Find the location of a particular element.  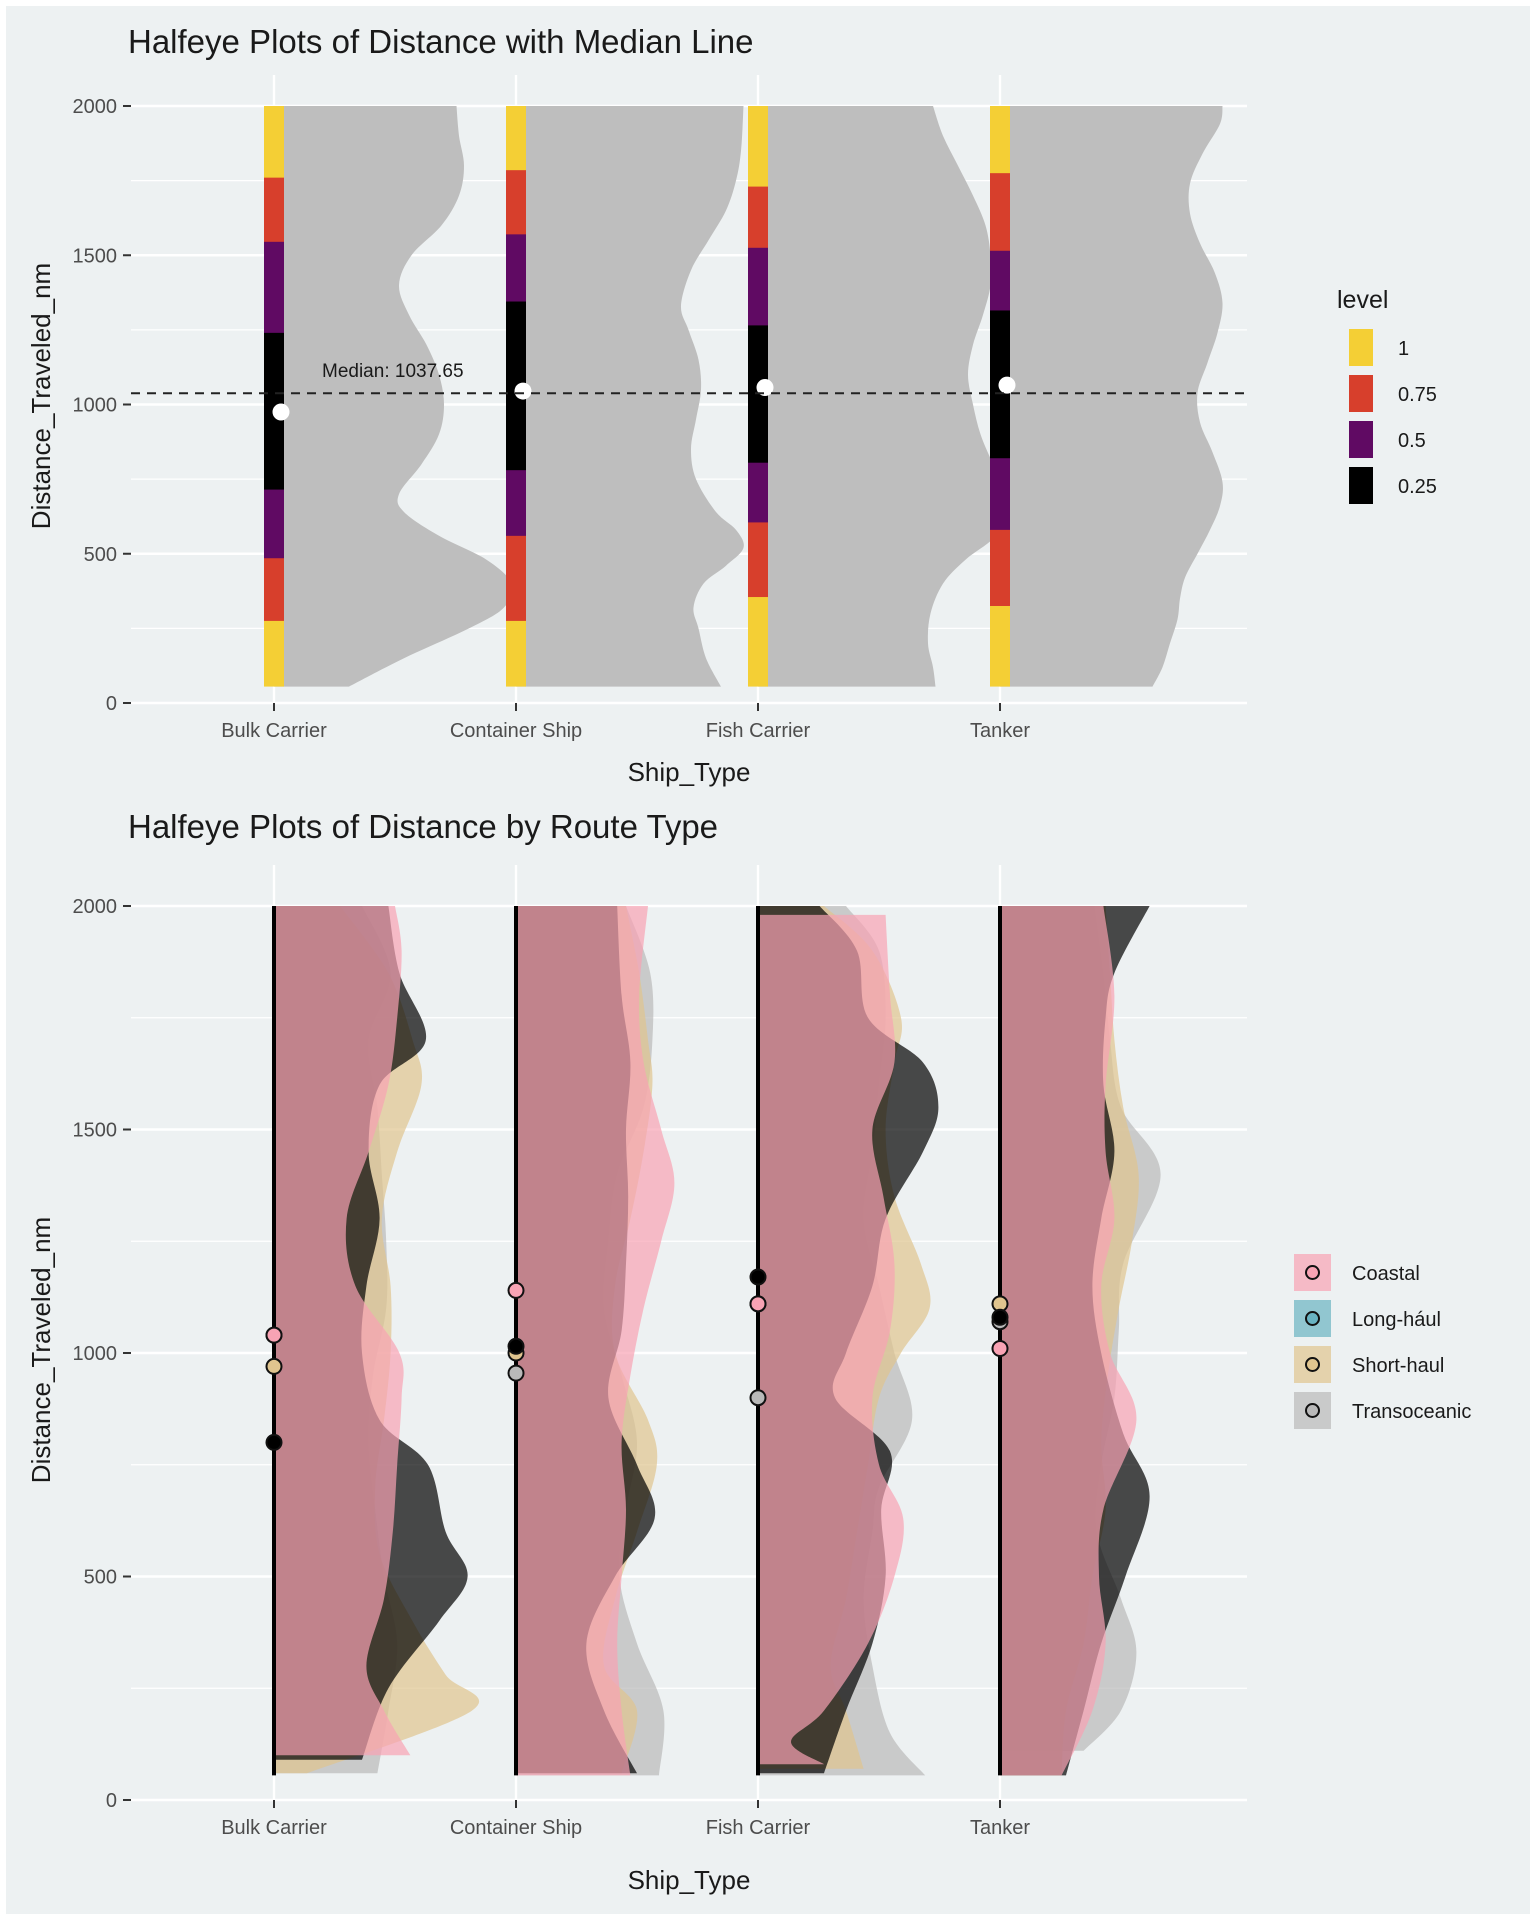

legend-label-short-haul: Short-haul is located at coordinates (1398, 1366).